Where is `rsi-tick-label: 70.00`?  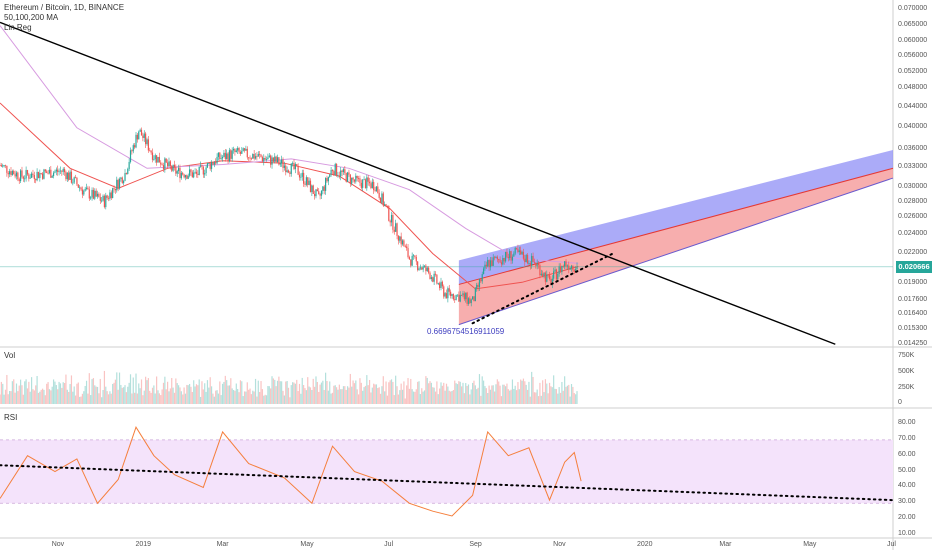 rsi-tick-label: 70.00 is located at coordinates (907, 438).